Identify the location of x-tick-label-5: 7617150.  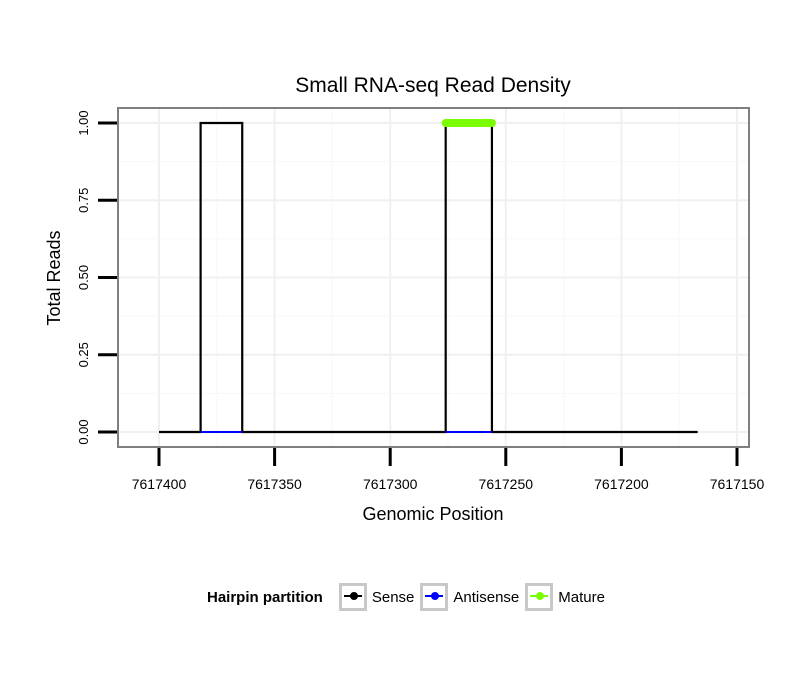
(737, 484).